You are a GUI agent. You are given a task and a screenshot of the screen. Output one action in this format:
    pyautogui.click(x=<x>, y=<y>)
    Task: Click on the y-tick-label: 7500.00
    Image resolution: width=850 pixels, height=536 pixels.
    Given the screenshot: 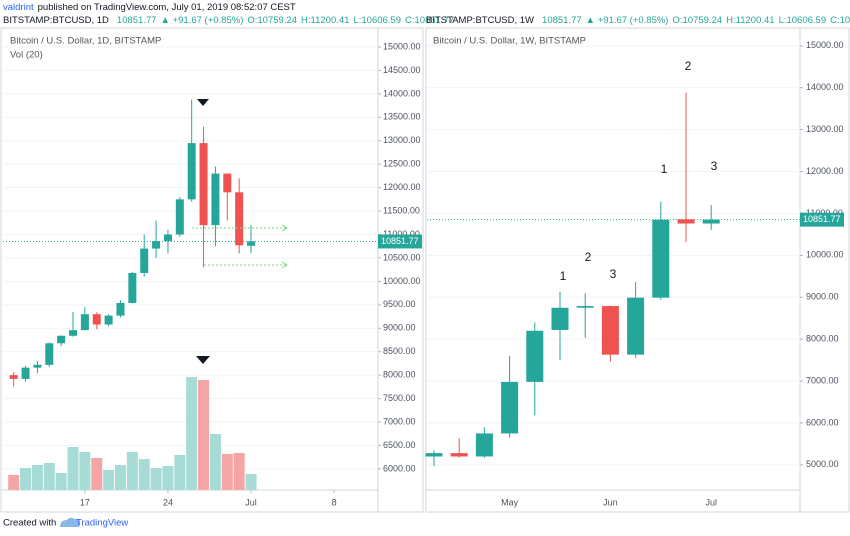 What is the action you would take?
    pyautogui.click(x=399, y=398)
    